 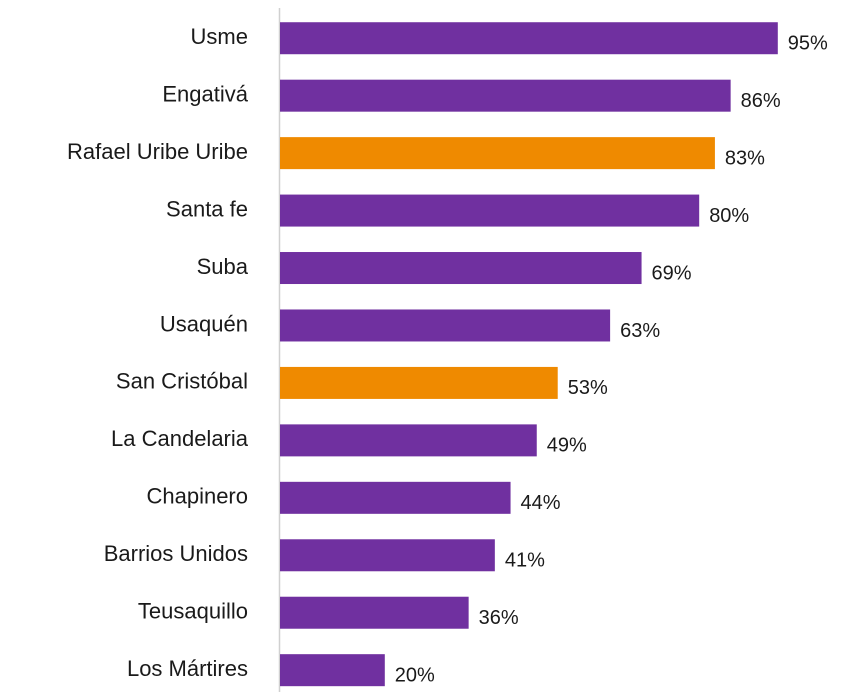 What do you see at coordinates (499, 618) in the screenshot?
I see `data-label: 36%` at bounding box center [499, 618].